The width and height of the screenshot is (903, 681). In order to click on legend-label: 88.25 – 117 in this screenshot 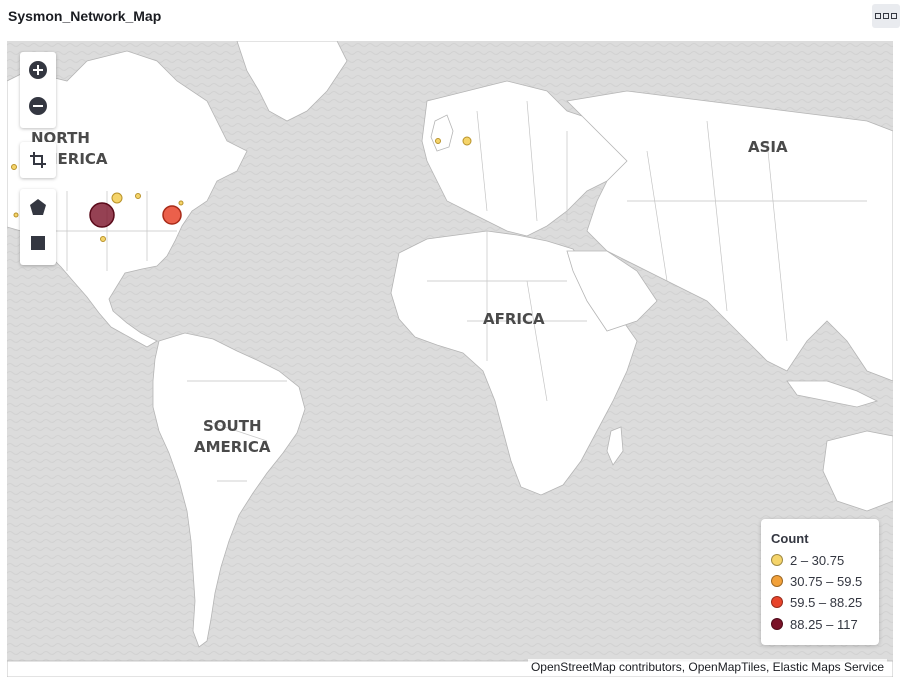, I will do `click(824, 624)`.